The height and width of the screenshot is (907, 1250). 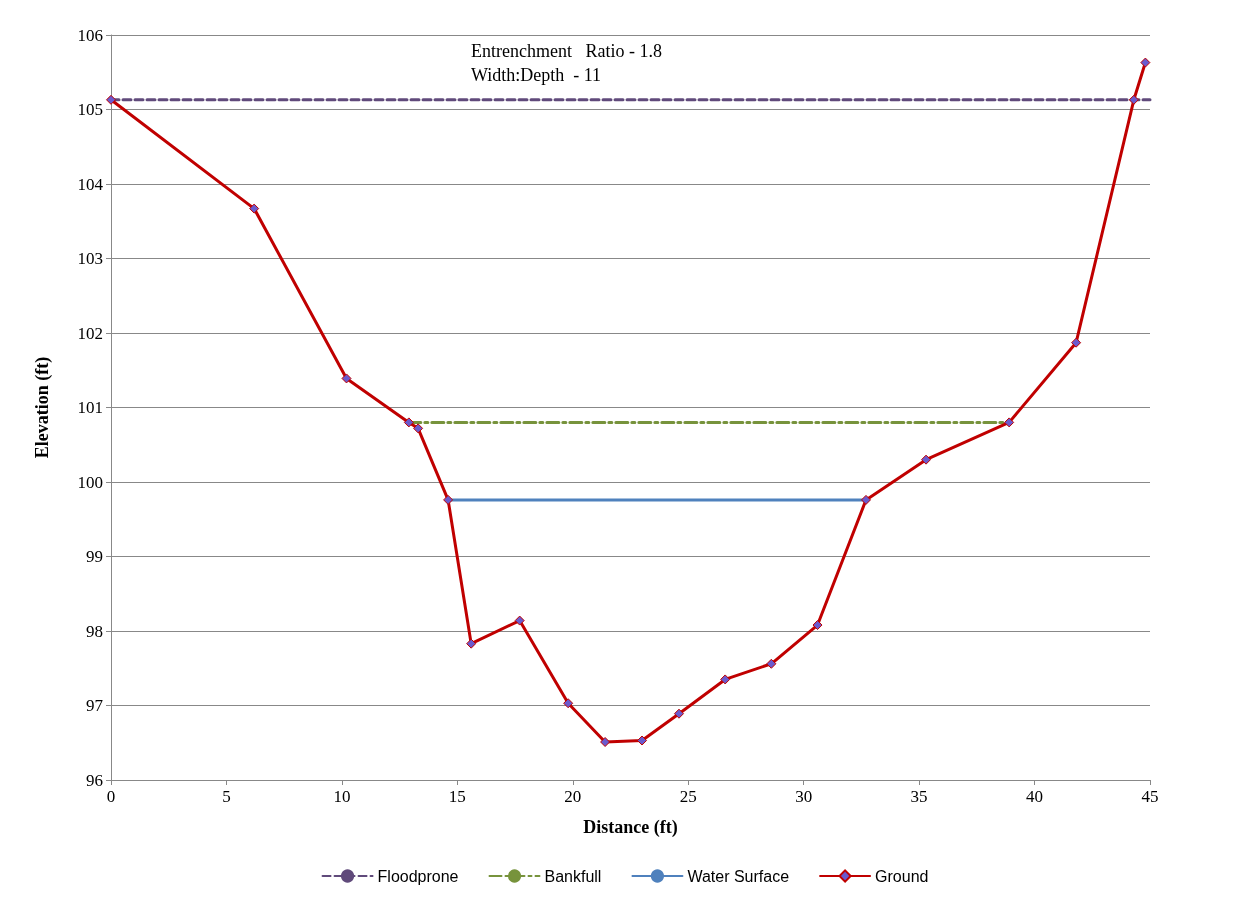 What do you see at coordinates (804, 796) in the screenshot?
I see `x-tick-label: 30` at bounding box center [804, 796].